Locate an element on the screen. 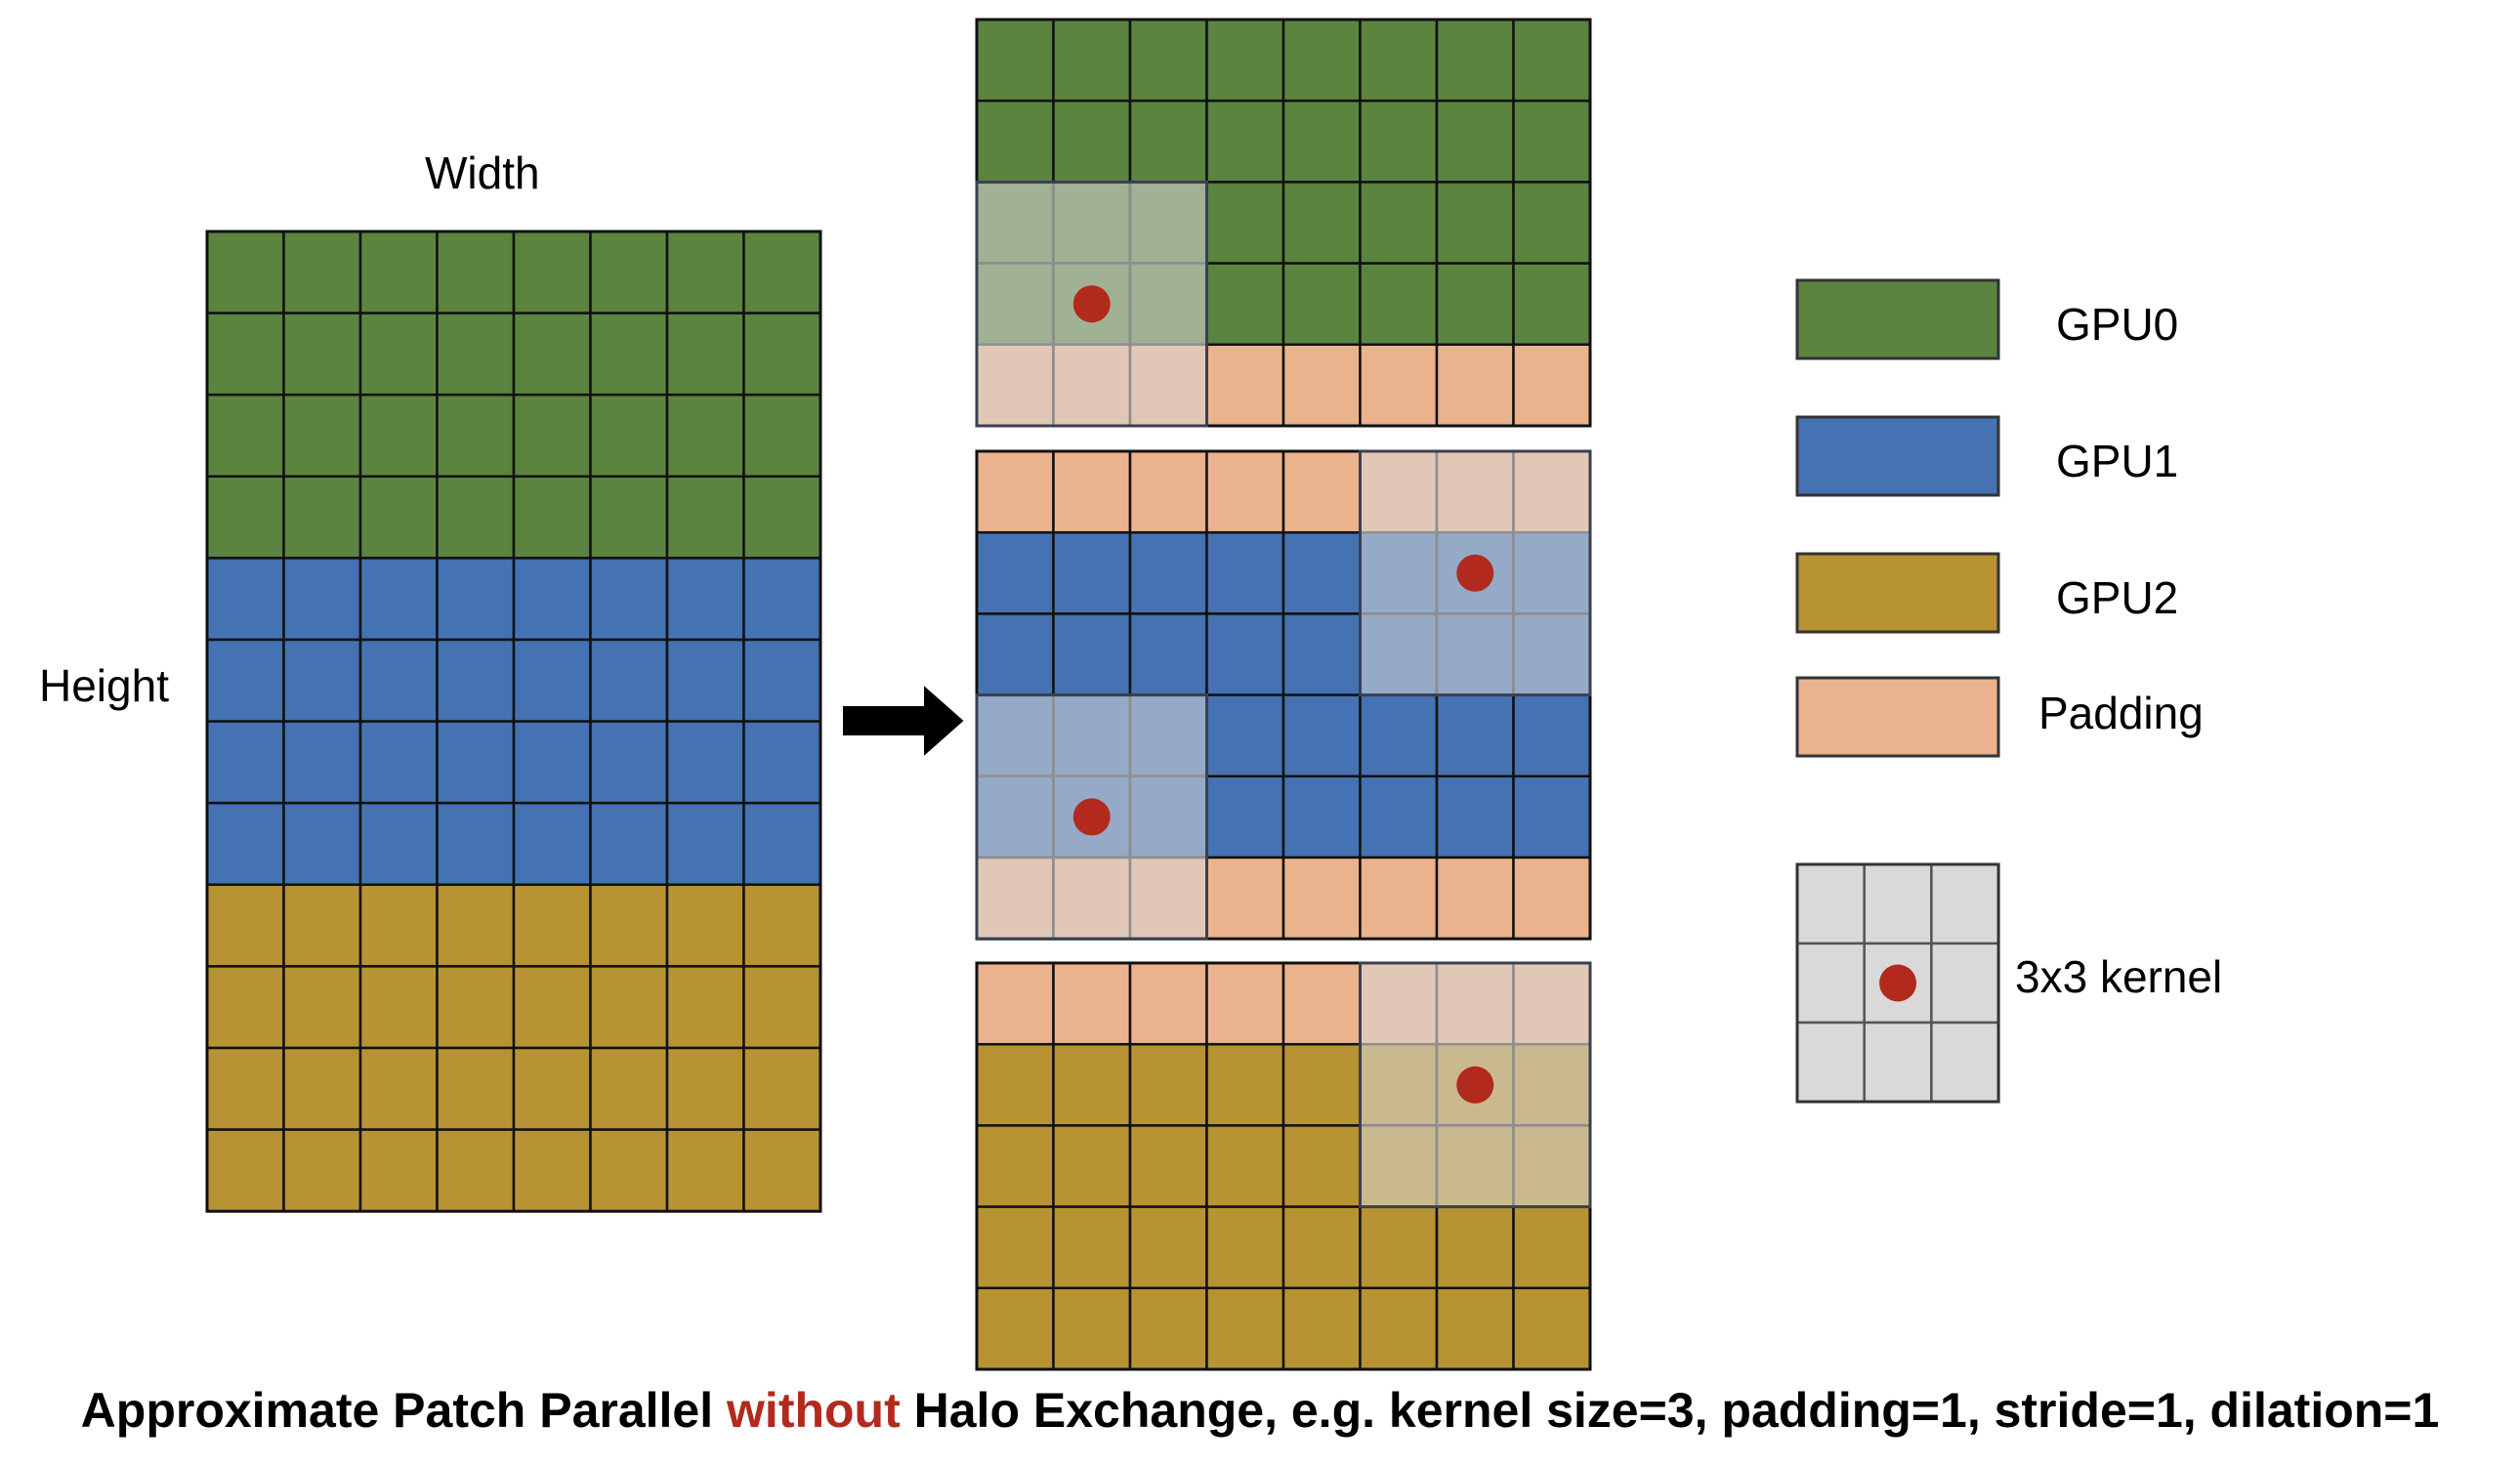 This screenshot has height=1466, width=2520. caption-highlight: without is located at coordinates (814, 1410).